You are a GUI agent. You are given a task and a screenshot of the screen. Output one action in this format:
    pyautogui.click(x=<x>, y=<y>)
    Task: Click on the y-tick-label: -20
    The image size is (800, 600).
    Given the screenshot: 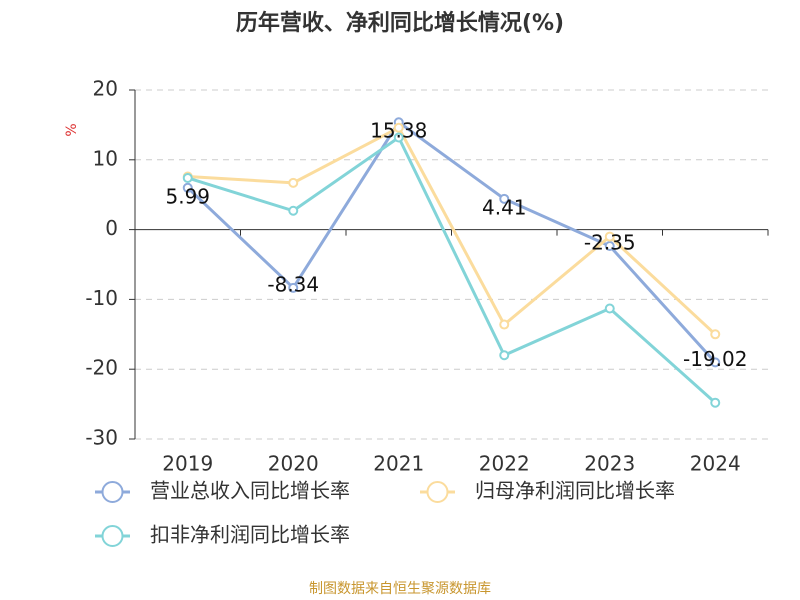 What is the action you would take?
    pyautogui.click(x=101, y=368)
    